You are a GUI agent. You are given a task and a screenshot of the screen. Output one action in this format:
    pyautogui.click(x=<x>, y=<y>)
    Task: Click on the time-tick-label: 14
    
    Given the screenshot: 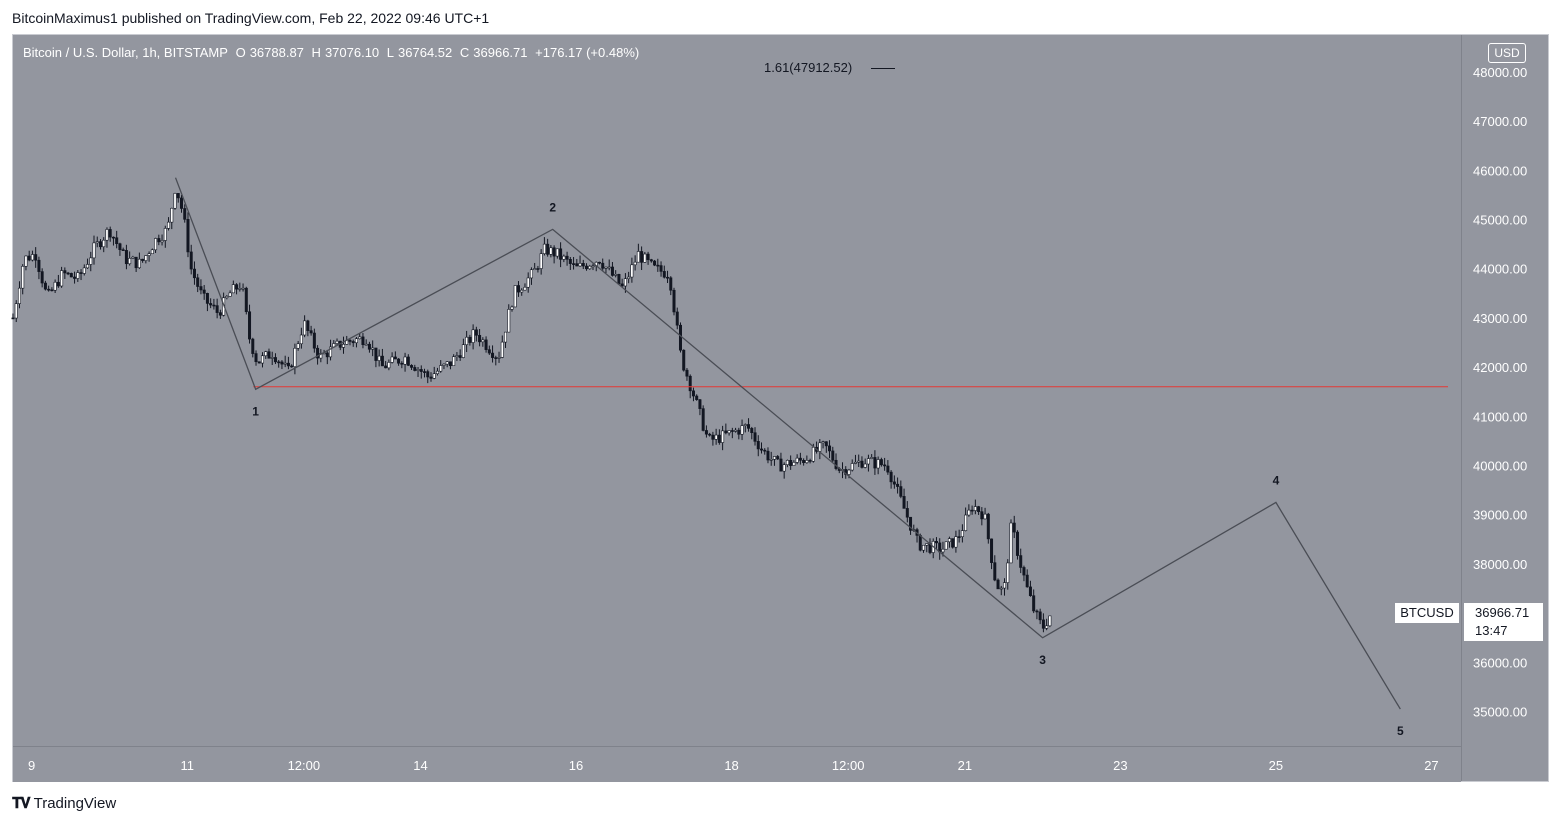 What is the action you would take?
    pyautogui.click(x=420, y=765)
    